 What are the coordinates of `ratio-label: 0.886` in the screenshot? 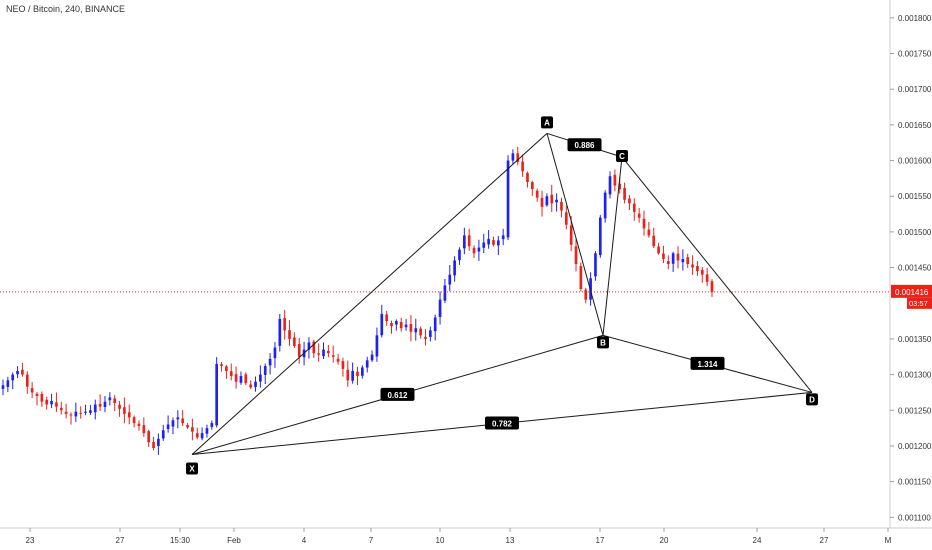 It's located at (584, 145).